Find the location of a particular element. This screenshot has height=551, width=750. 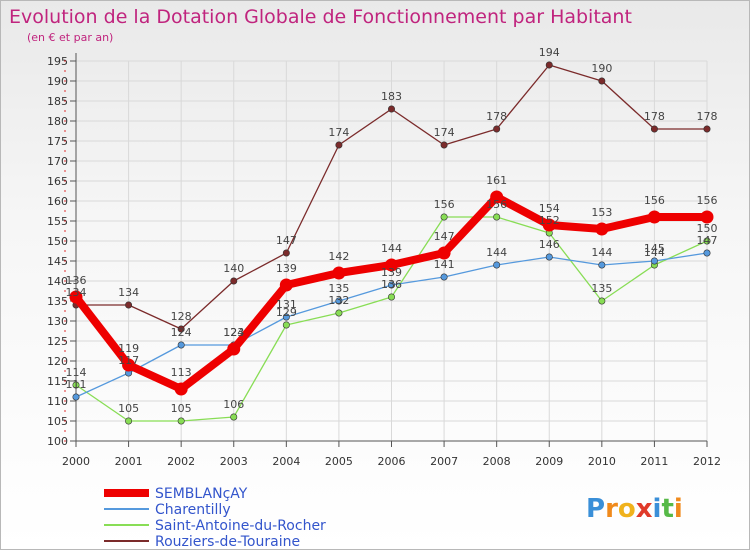

y-tick-label: 160 is located at coordinates (57, 201).